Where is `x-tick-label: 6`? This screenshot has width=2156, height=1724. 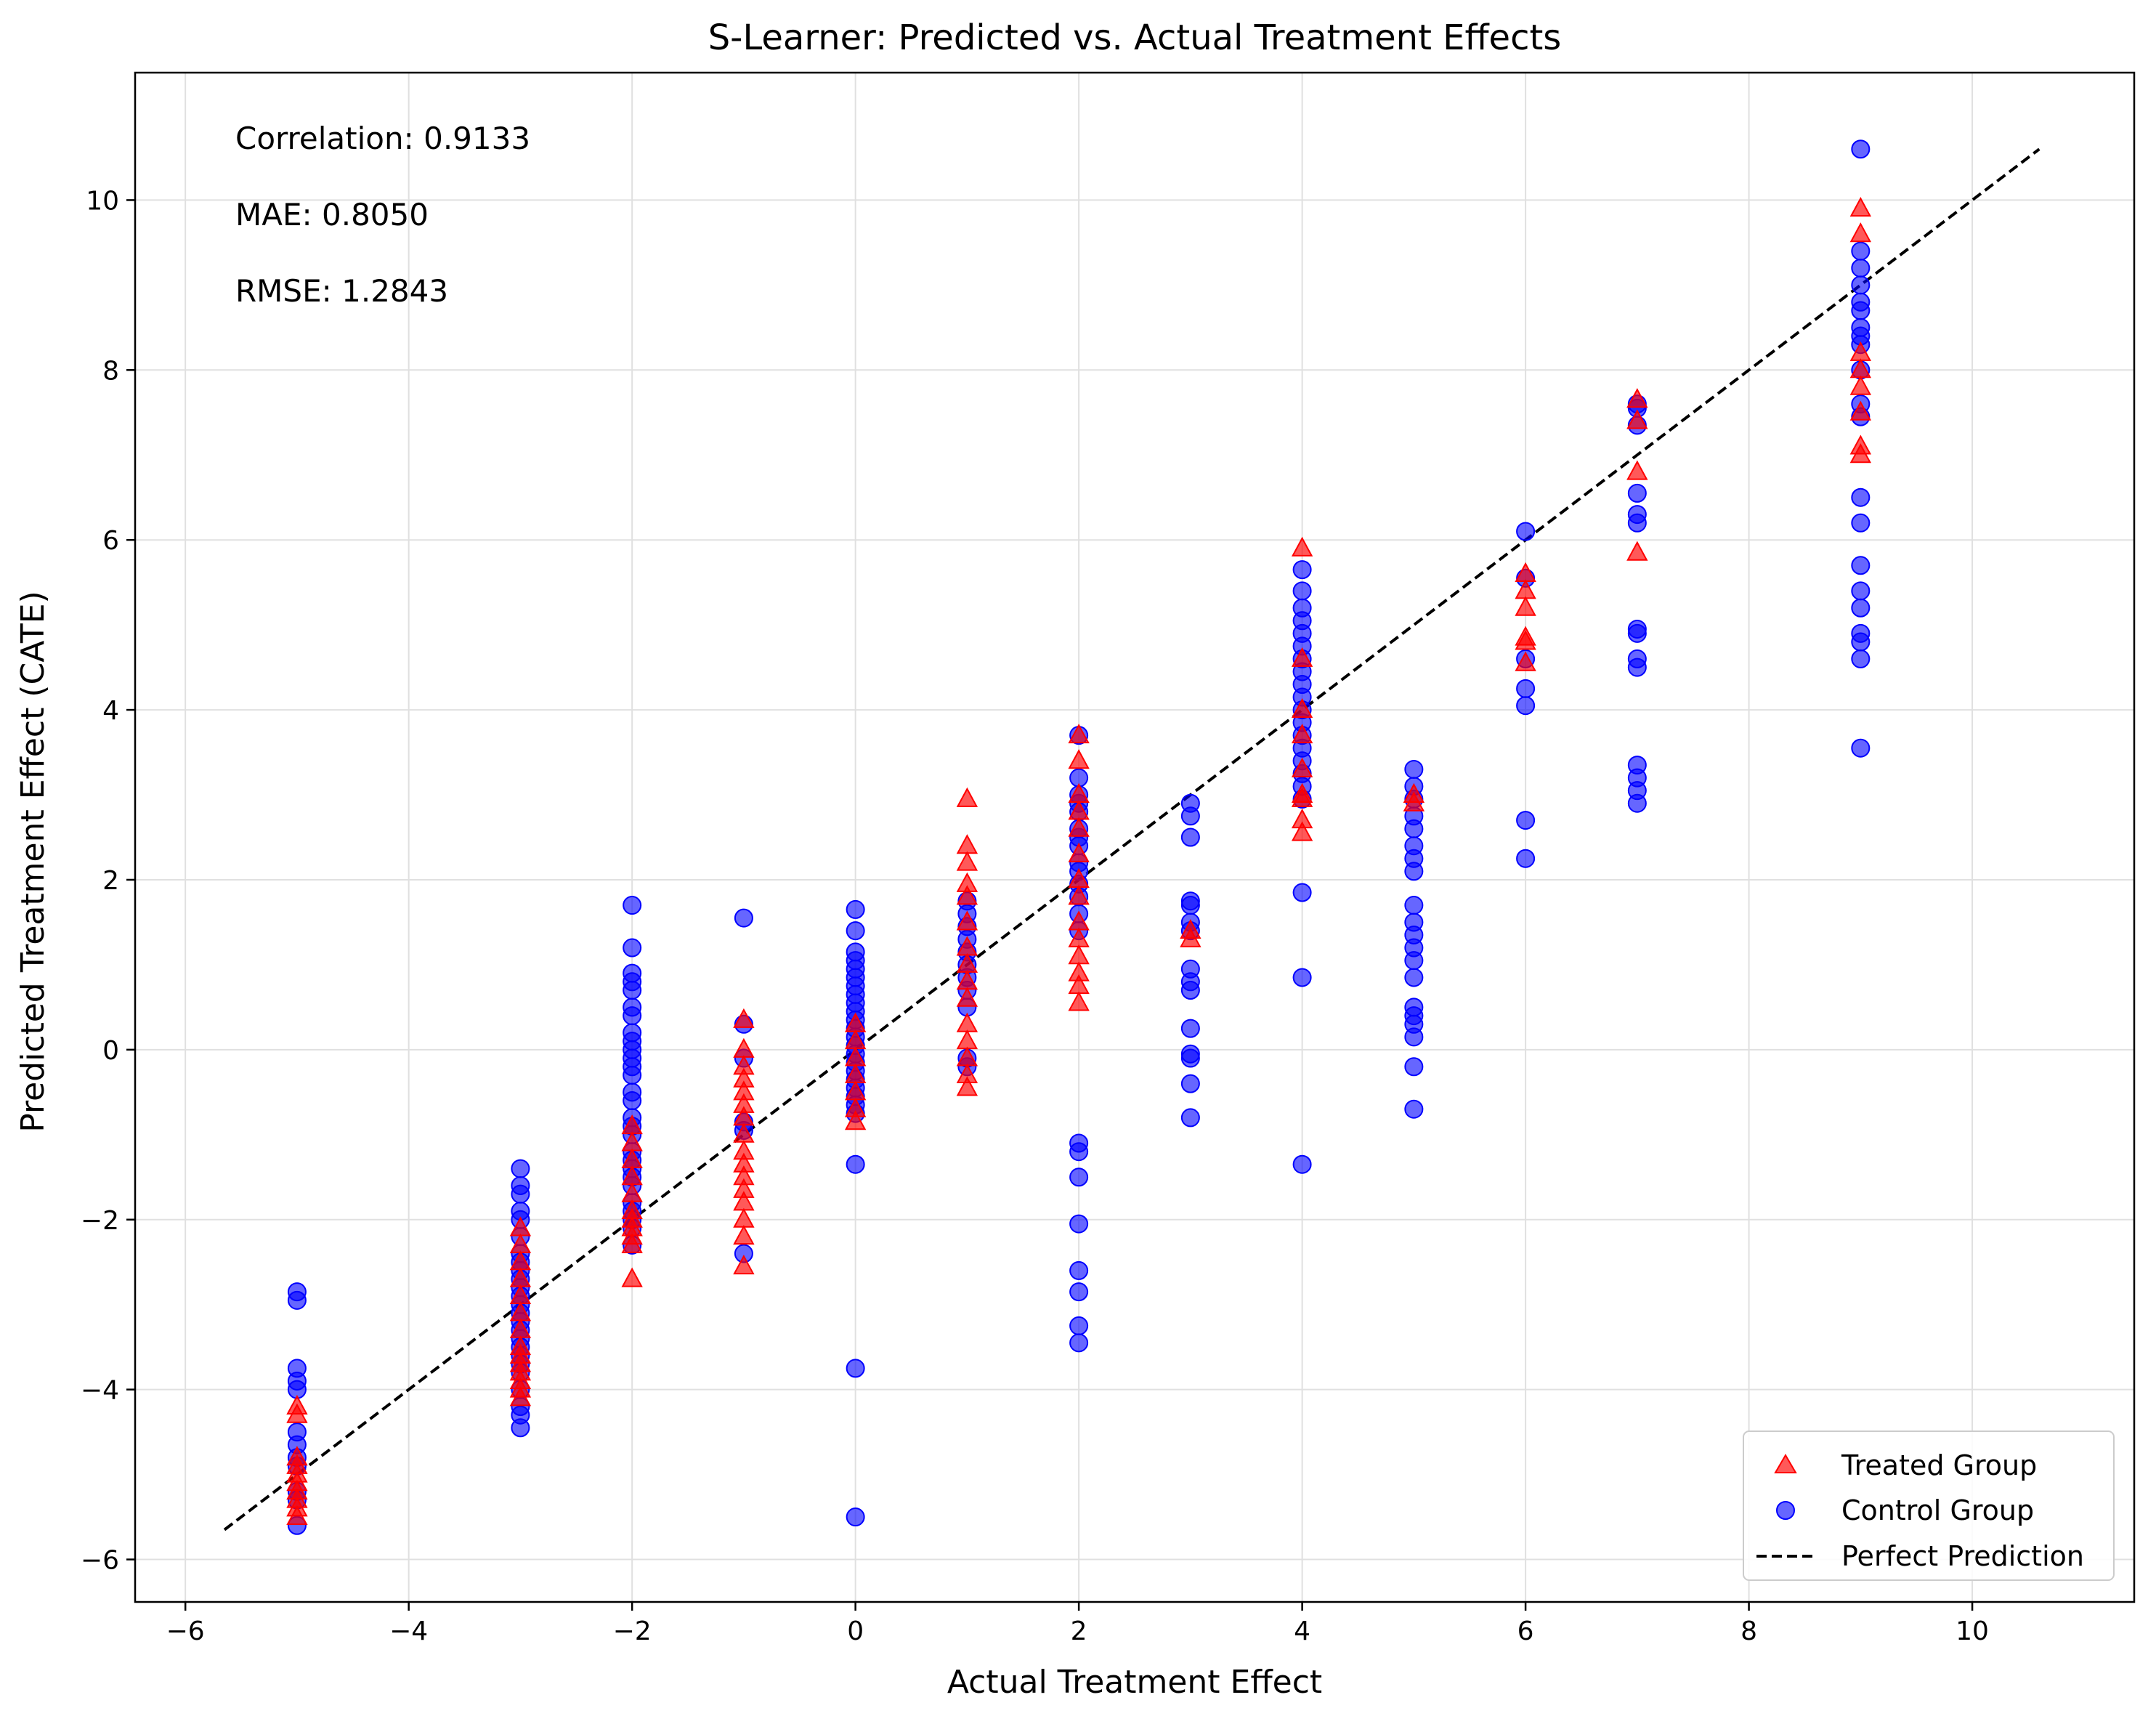 x-tick-label: 6 is located at coordinates (1525, 1631).